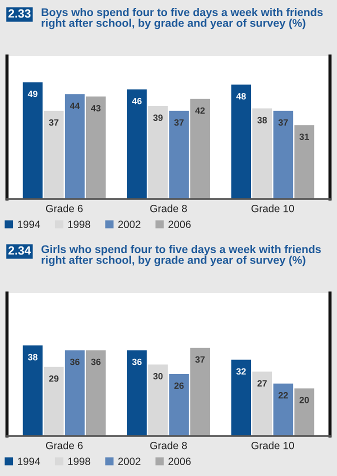 The width and height of the screenshot is (337, 476). I want to click on data-label: 44, so click(75, 105).